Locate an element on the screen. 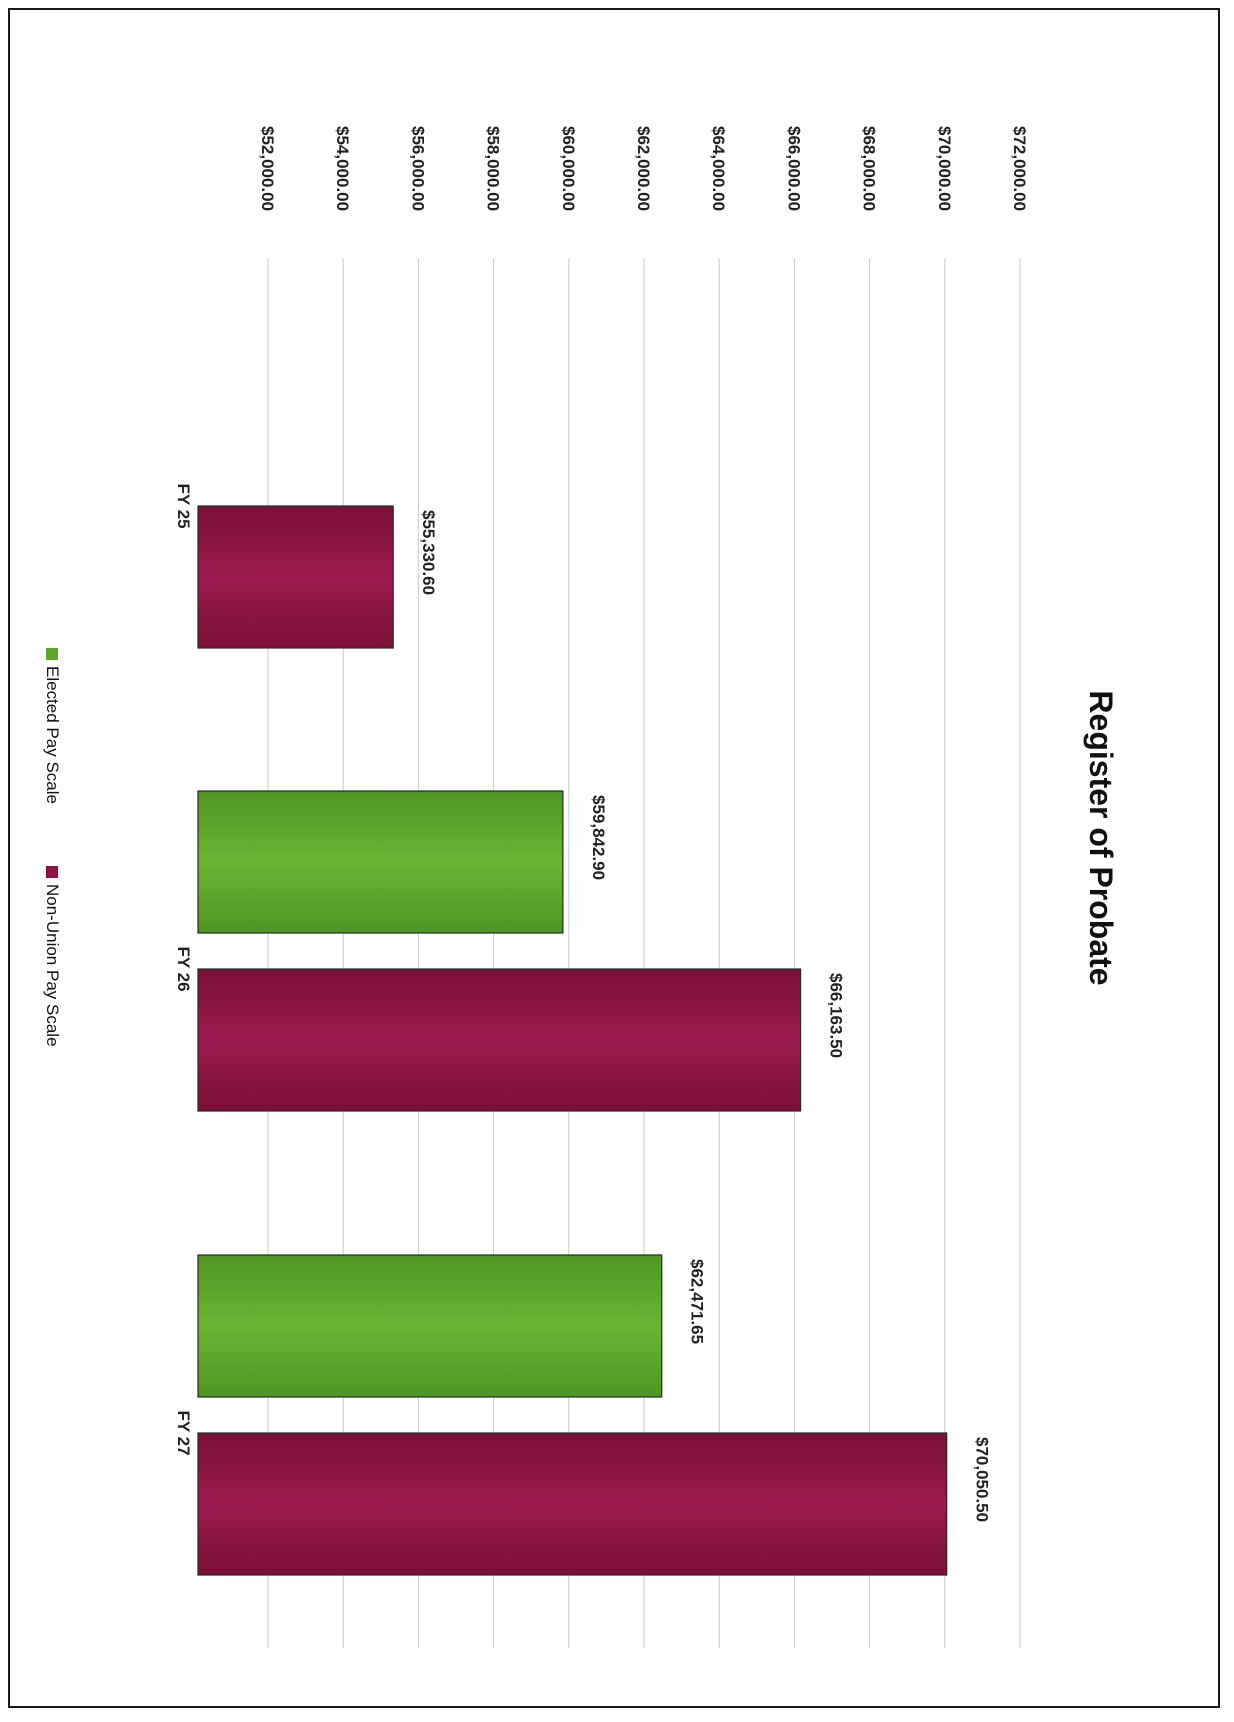 This screenshot has width=1234, height=1722. y-tick-label: $72,000.00 is located at coordinates (1019, 168).